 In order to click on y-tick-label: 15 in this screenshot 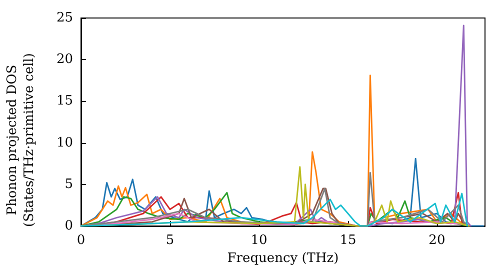, I will do `click(64, 101)`.